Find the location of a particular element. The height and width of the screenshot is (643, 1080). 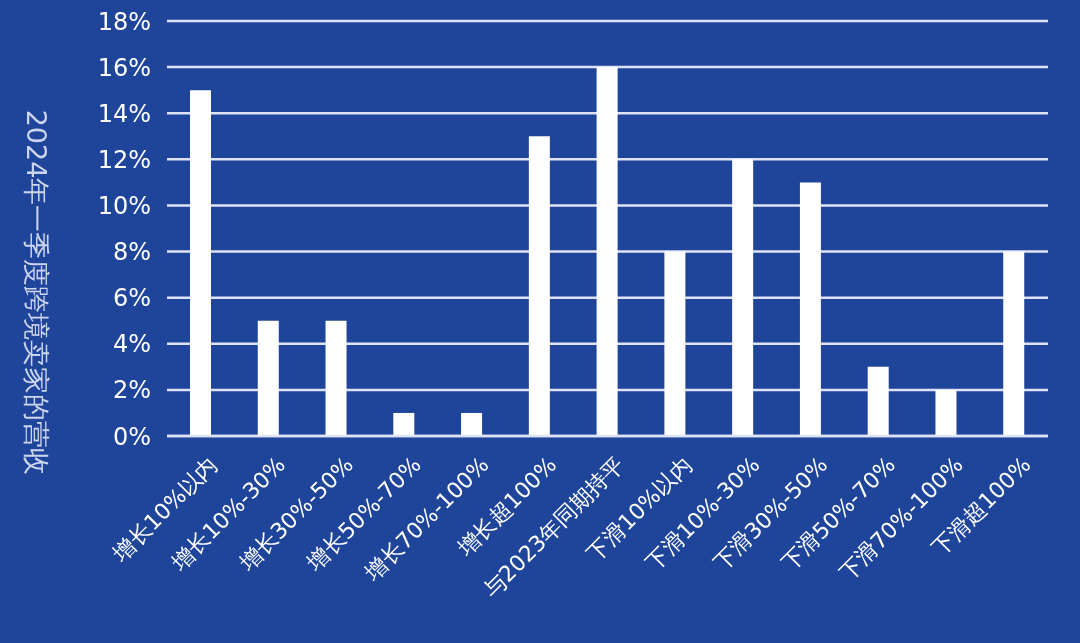

y-tick-label: 10% is located at coordinates (124, 205).